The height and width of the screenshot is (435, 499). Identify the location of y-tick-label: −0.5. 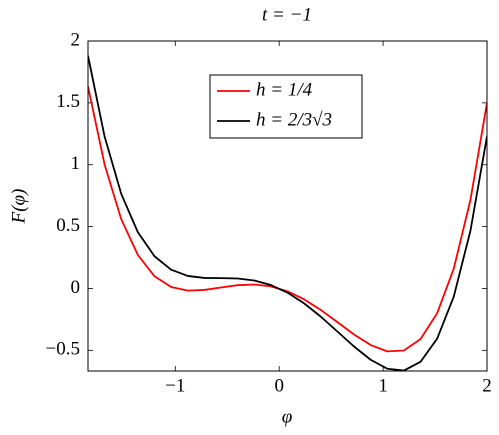
(63, 349).